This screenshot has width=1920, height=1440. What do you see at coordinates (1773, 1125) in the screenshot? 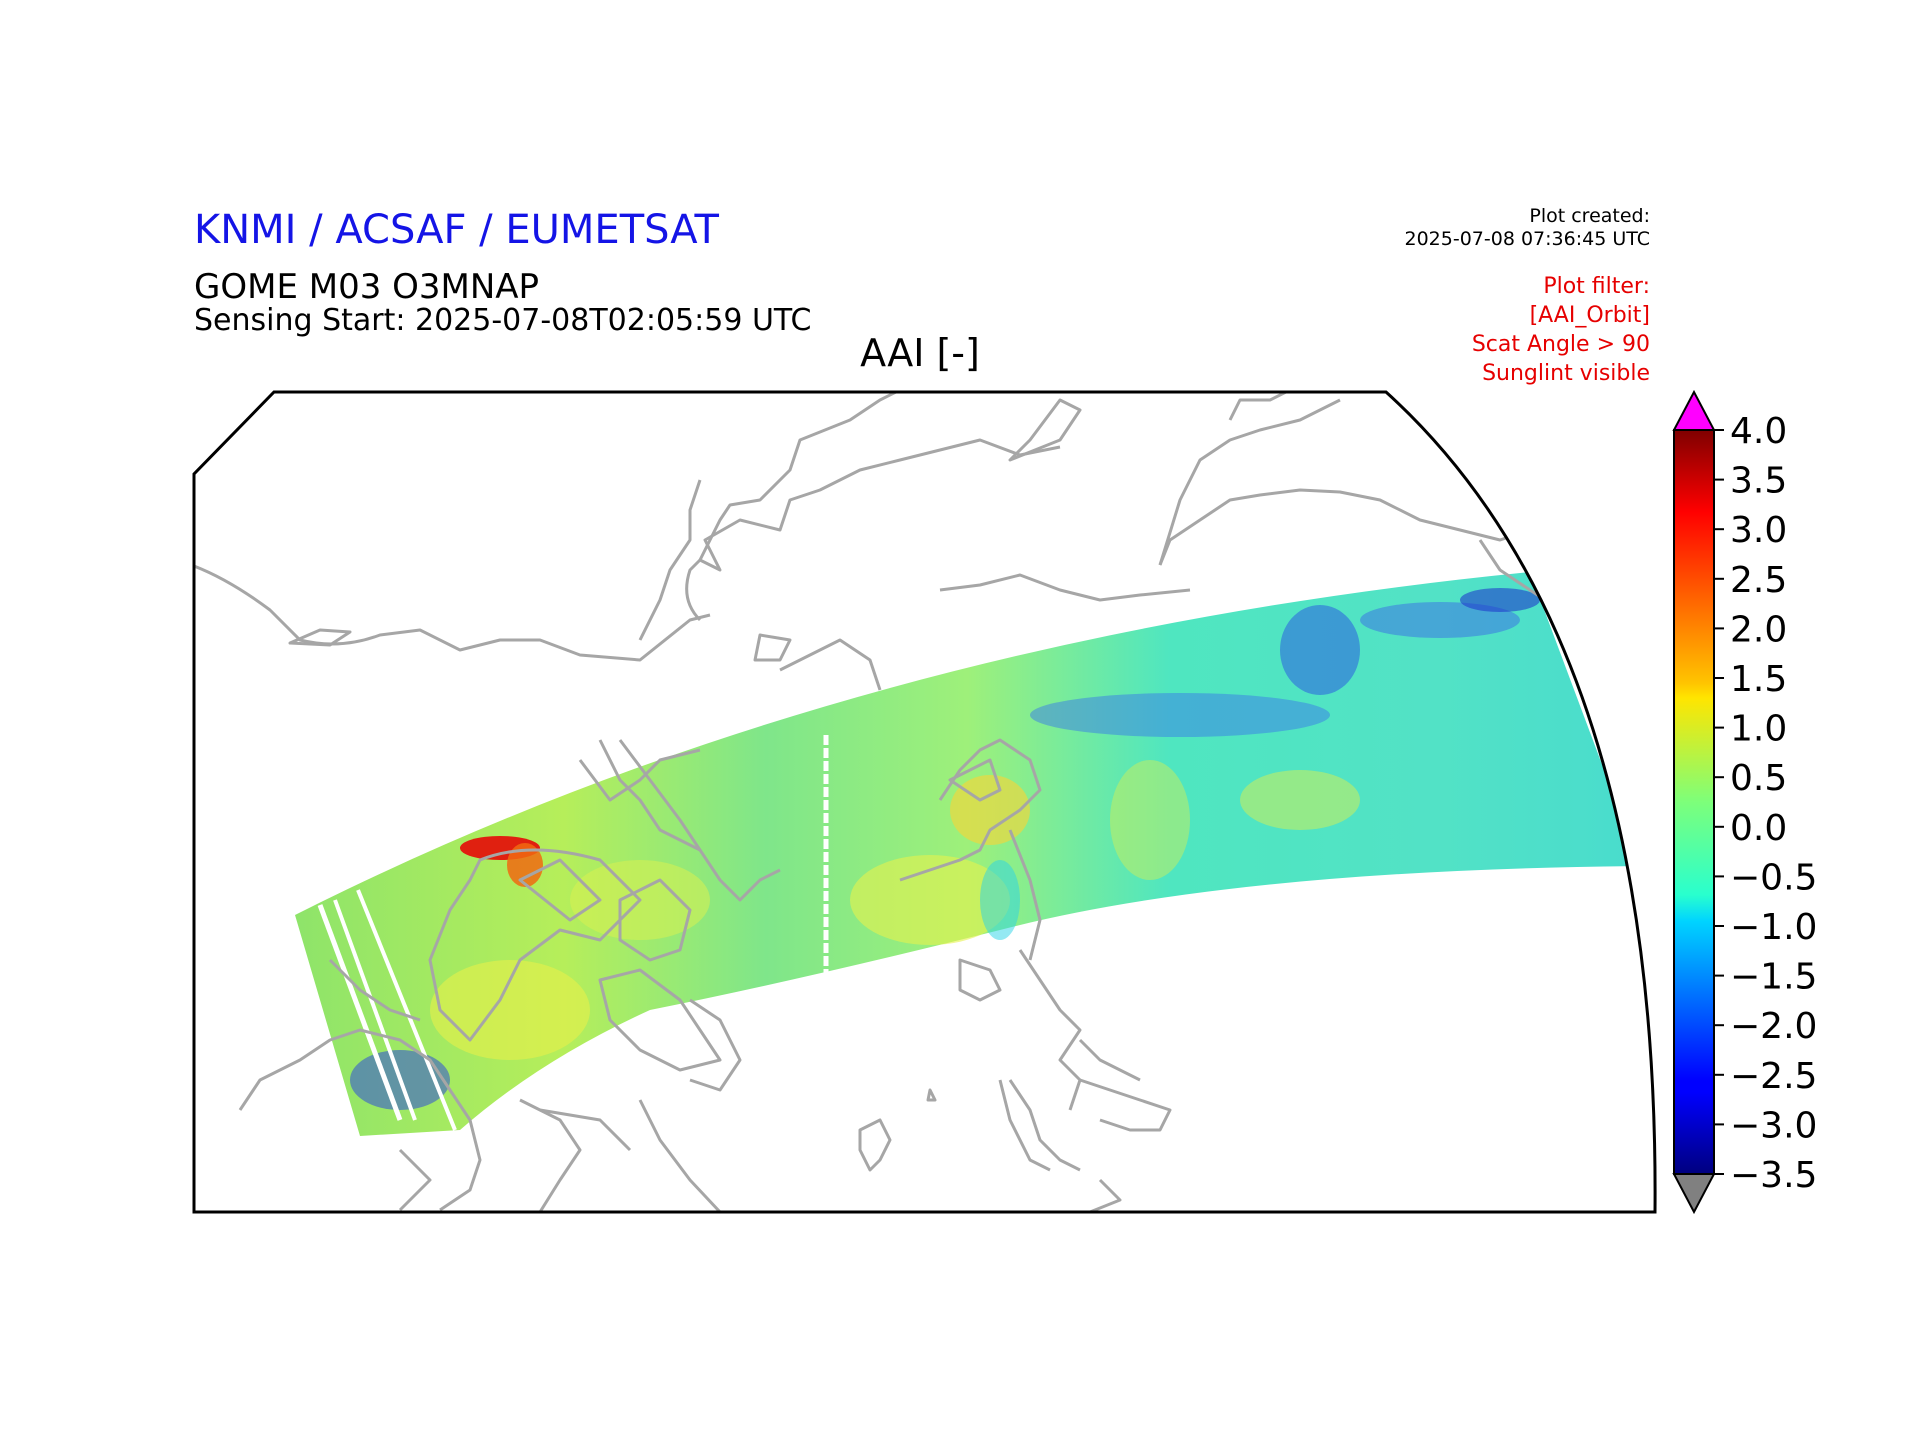
I see `colorbar-tick-label: −3.0` at bounding box center [1773, 1125].